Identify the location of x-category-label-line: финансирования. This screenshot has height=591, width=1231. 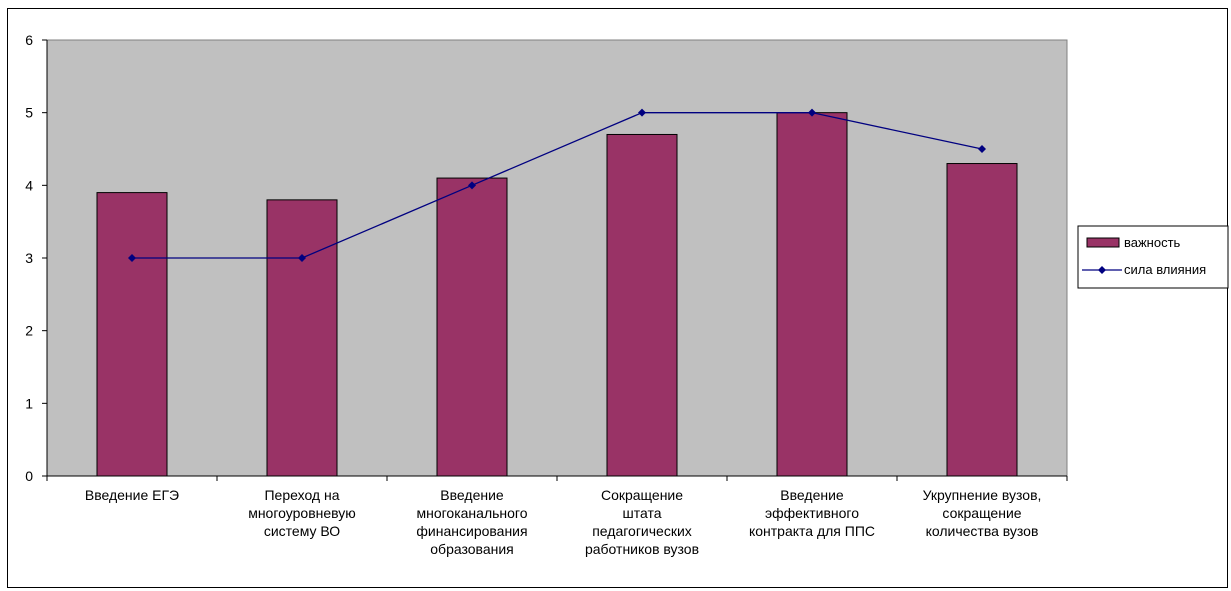
(471, 531).